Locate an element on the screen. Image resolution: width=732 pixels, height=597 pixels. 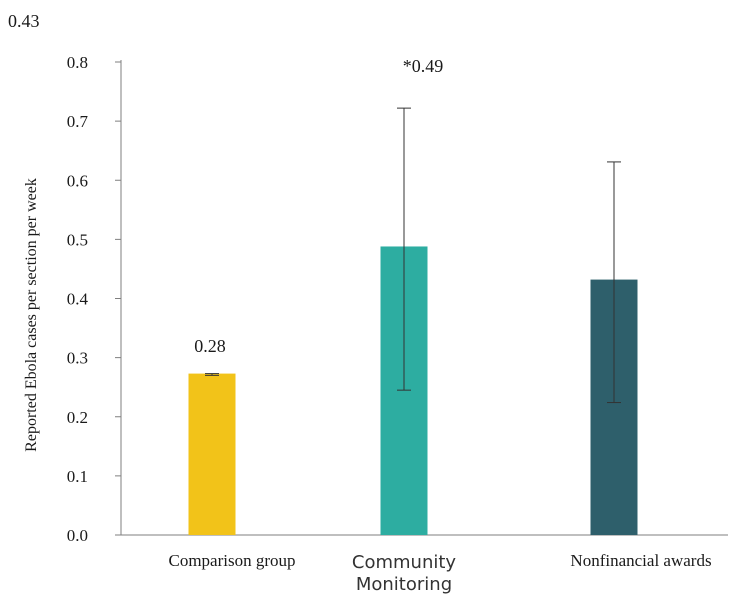
data-label: *0.49 is located at coordinates (423, 66).